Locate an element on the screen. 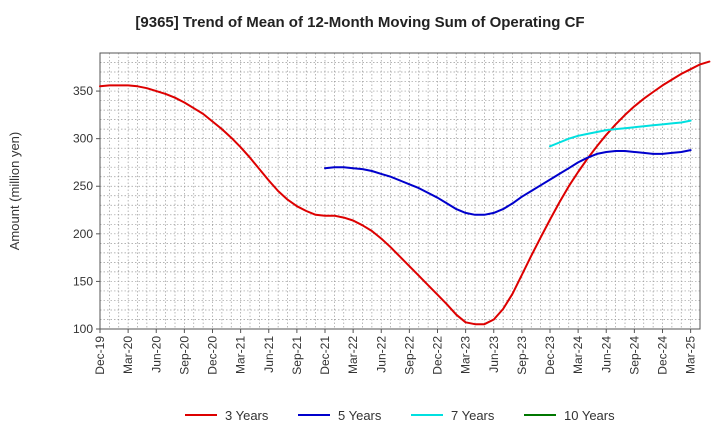 The image size is (720, 440). x-tick-label: Mar-21 is located at coordinates (241, 355).